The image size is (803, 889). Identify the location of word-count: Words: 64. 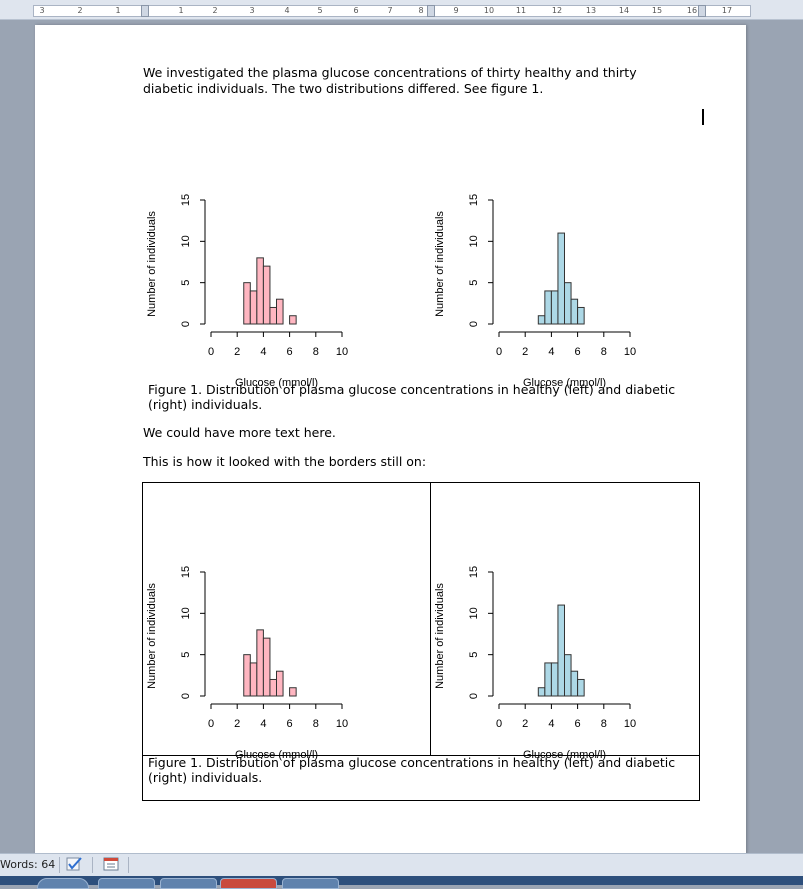
(28, 864).